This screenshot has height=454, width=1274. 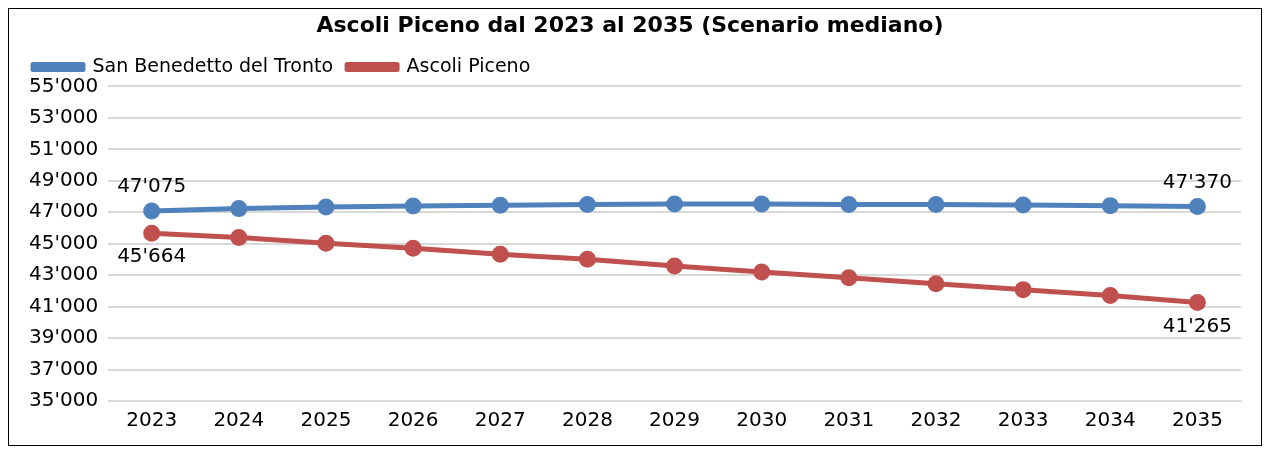 What do you see at coordinates (762, 419) in the screenshot?
I see `x-tick-label: 2030` at bounding box center [762, 419].